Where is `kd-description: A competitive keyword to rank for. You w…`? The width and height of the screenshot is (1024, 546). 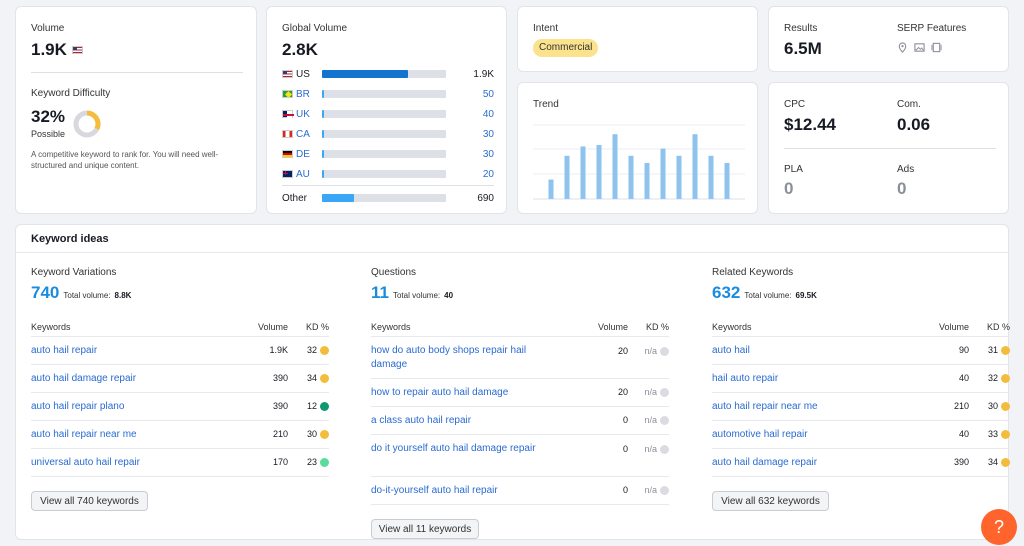 kd-description: A competitive keyword to rank for. You w… is located at coordinates (125, 160).